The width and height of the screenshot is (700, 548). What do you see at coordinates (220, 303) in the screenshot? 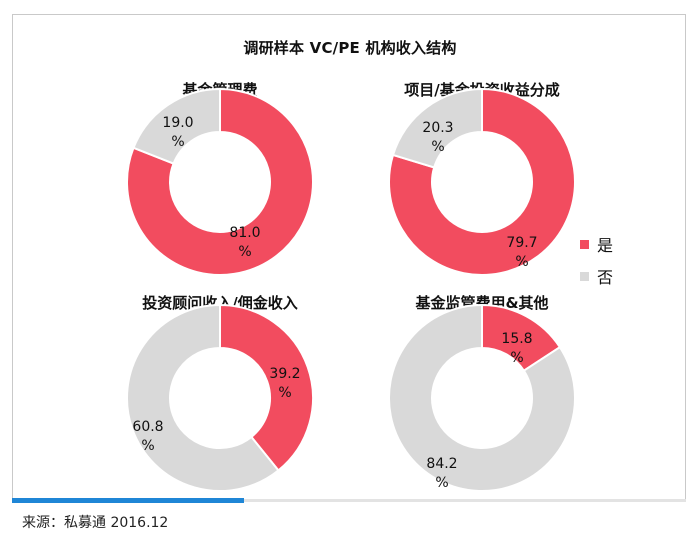
I see `panel-title-advisory: 投资顾问收入/佣金收入` at bounding box center [220, 303].